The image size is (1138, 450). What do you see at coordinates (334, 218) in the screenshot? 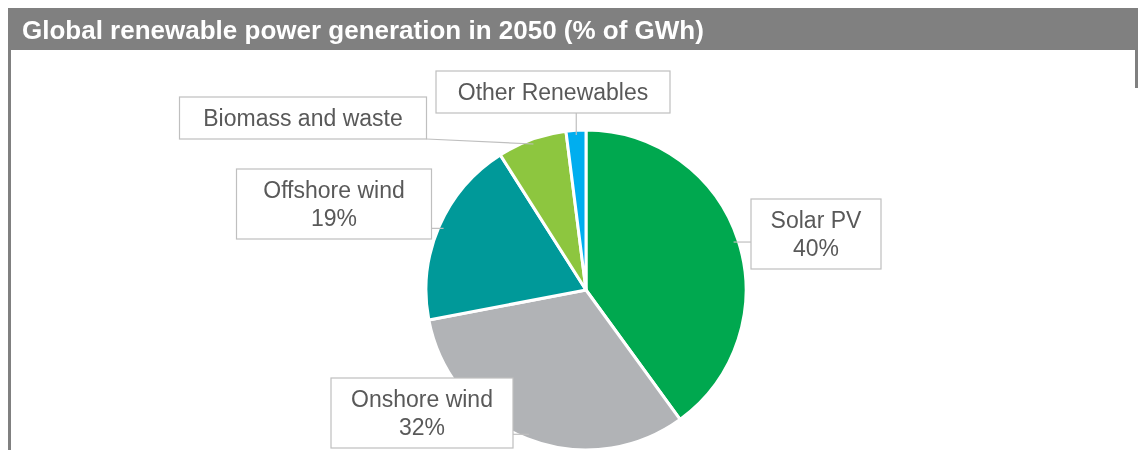
I see `data-label: 19%` at bounding box center [334, 218].